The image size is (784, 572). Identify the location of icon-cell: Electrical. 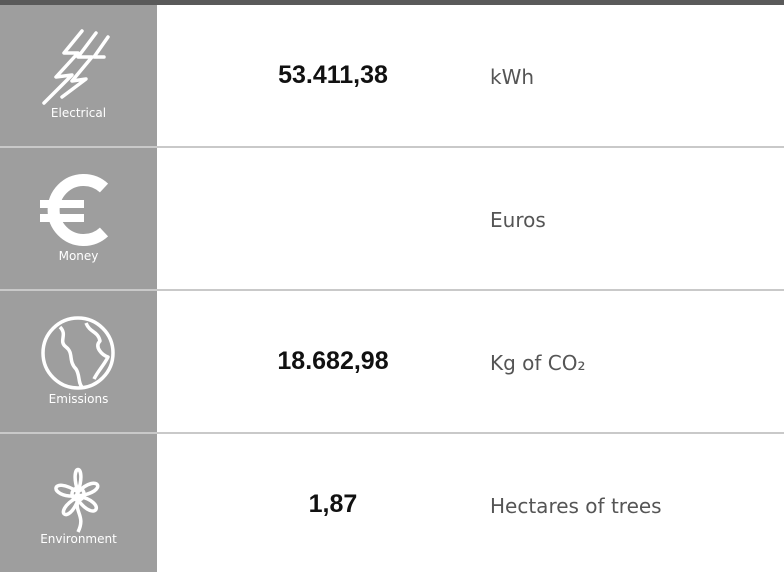
(78, 75).